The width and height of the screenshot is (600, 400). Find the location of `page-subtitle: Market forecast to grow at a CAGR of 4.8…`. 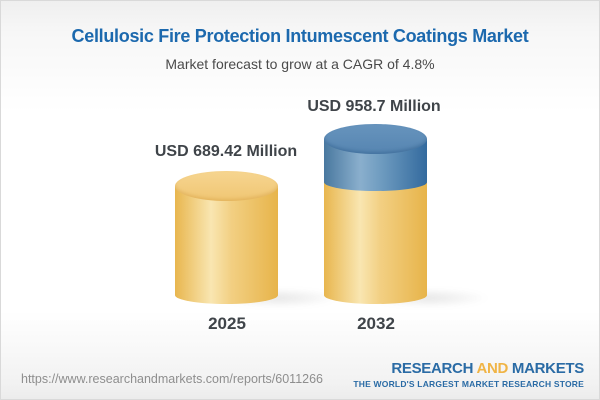

page-subtitle: Market forecast to grow at a CAGR of 4.8… is located at coordinates (300, 64).